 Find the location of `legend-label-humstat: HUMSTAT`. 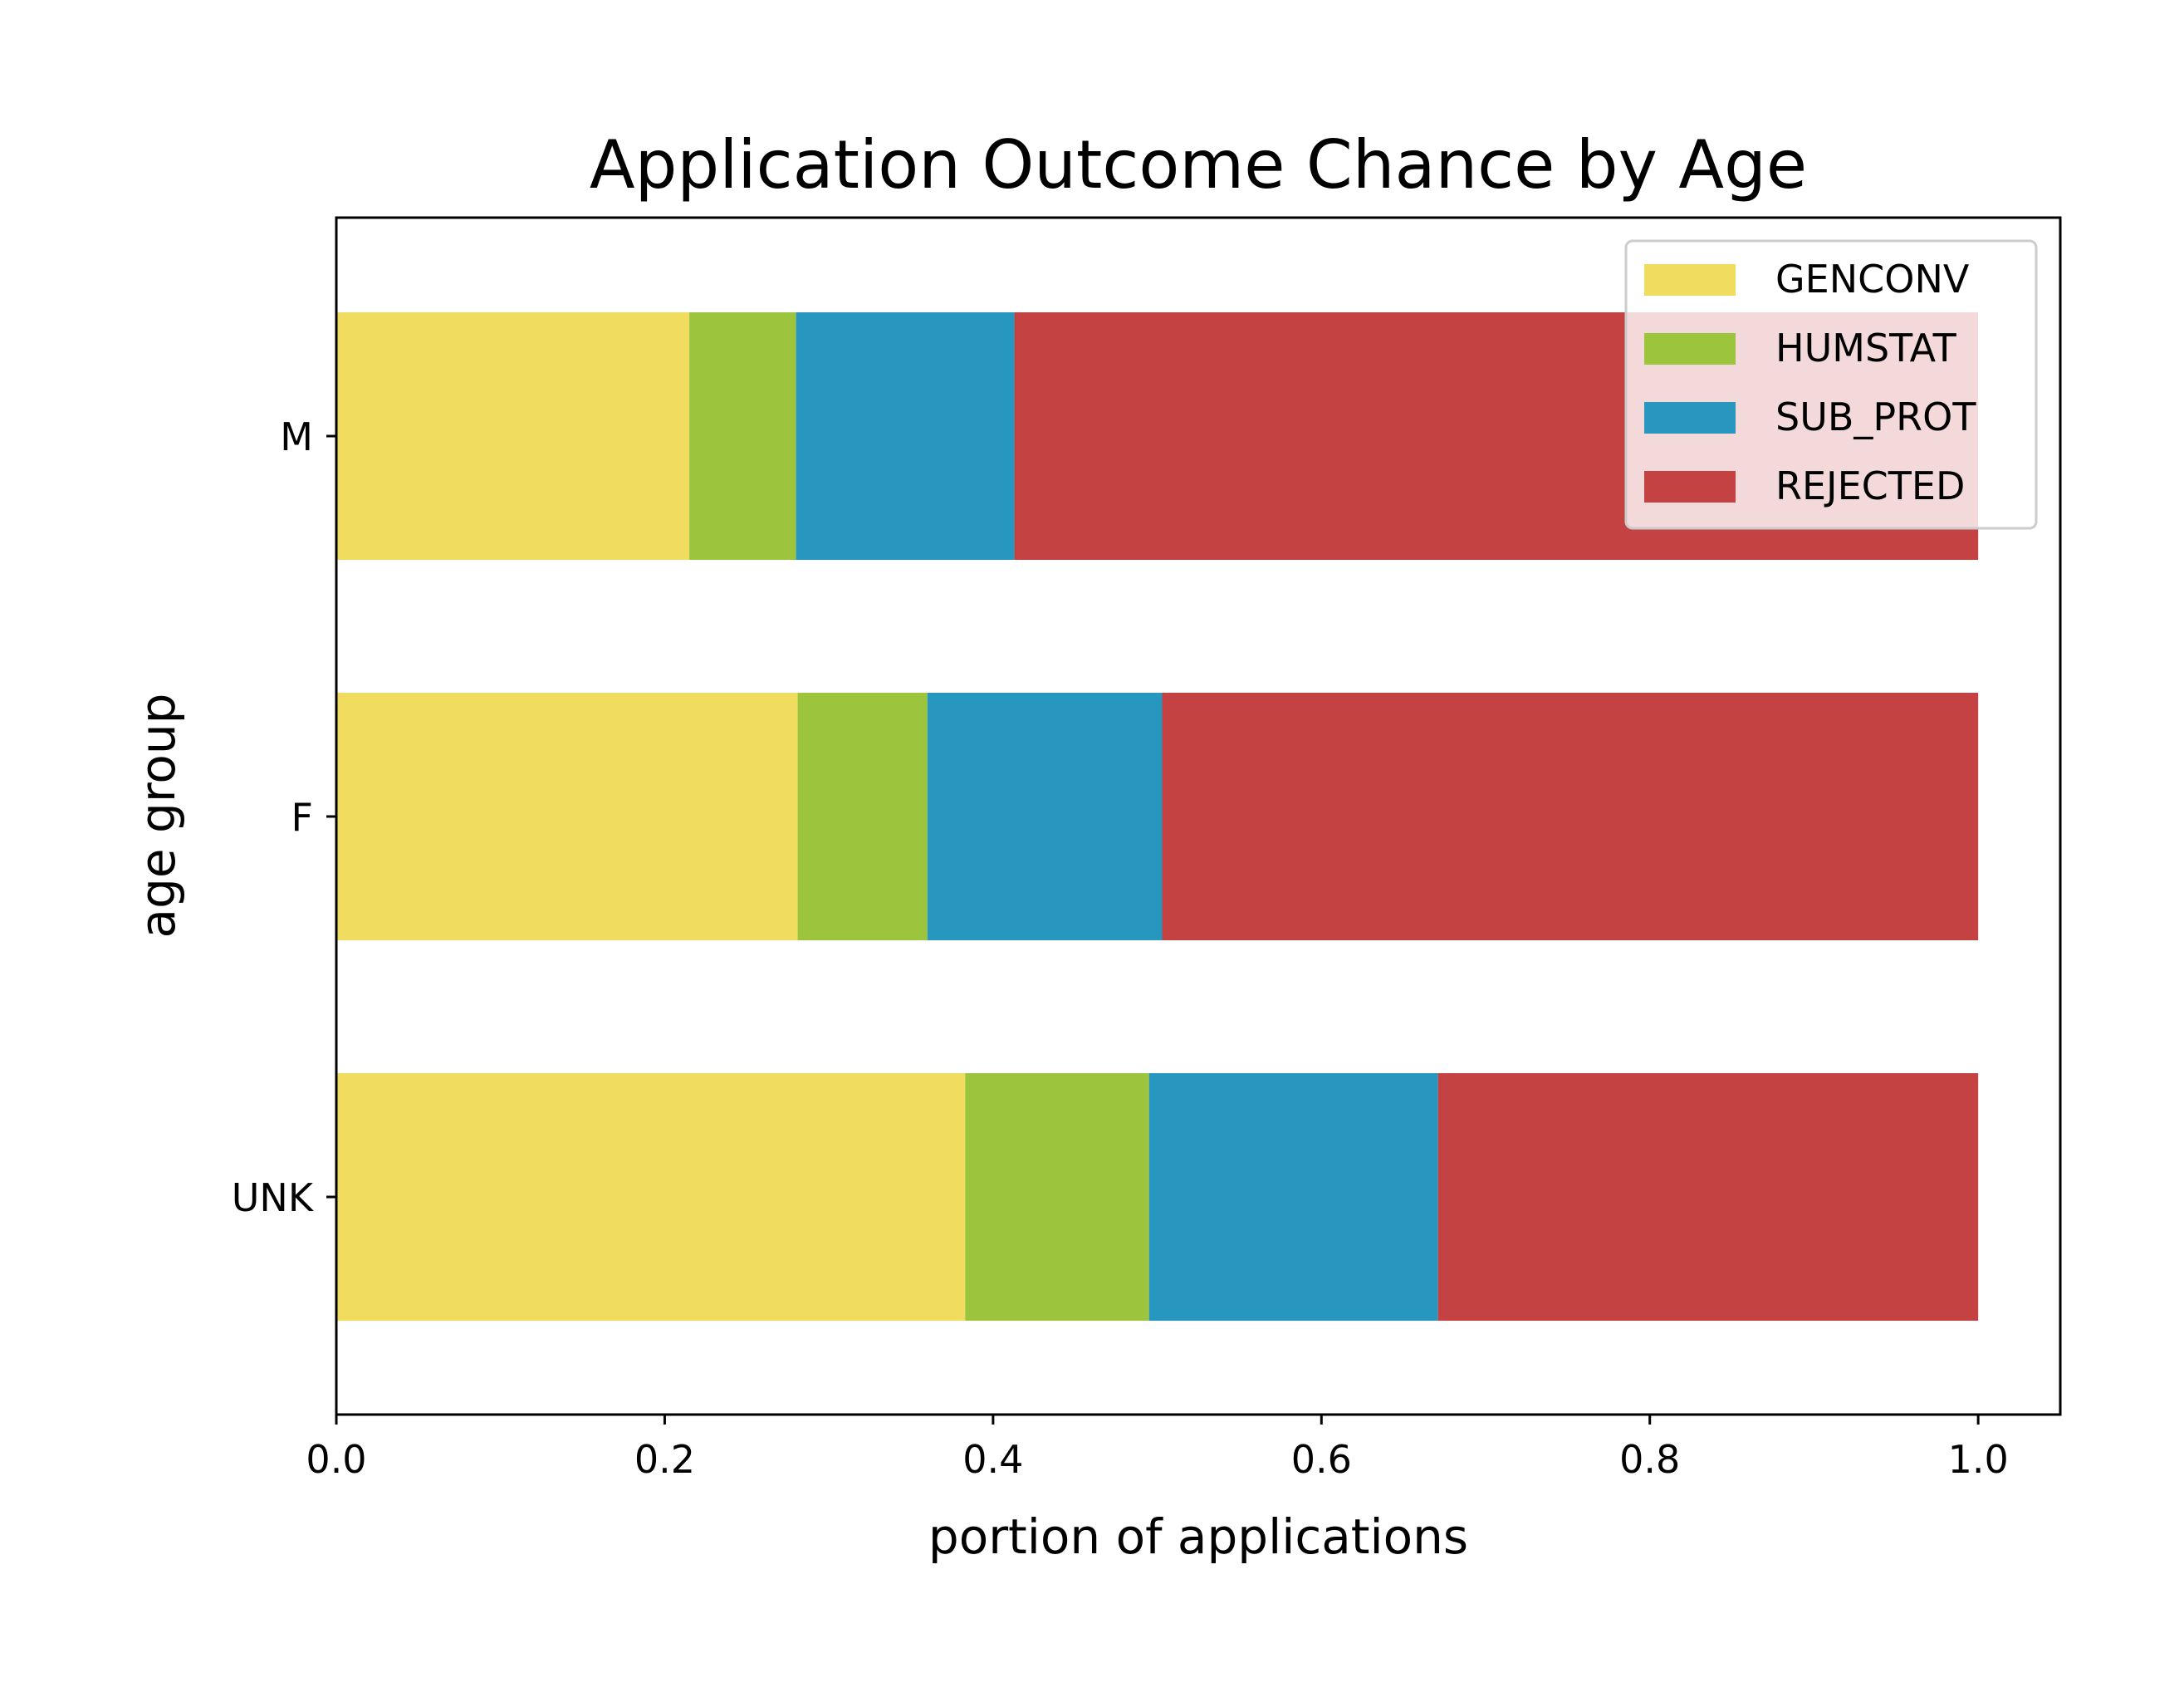

legend-label-humstat: HUMSTAT is located at coordinates (1866, 348).